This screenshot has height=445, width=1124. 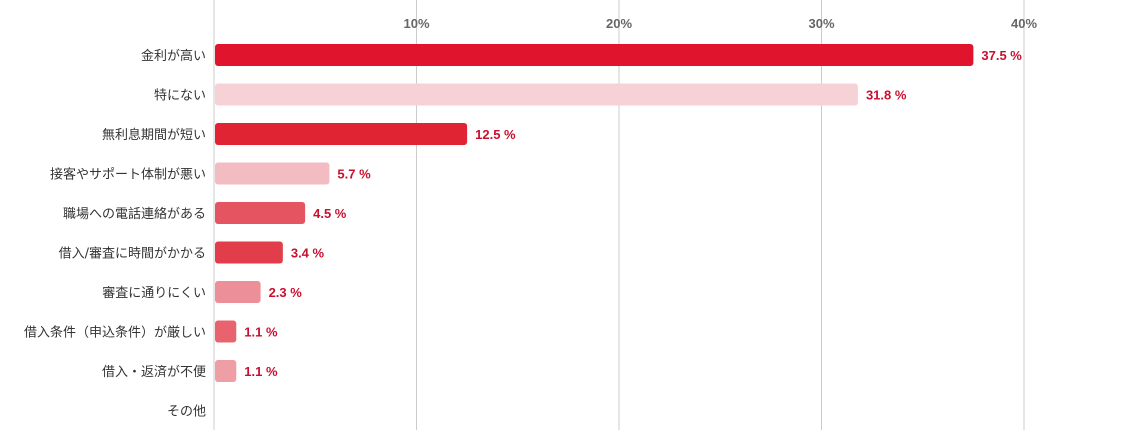 What do you see at coordinates (173, 56) in the screenshot?
I see `category-label: 金利が高い` at bounding box center [173, 56].